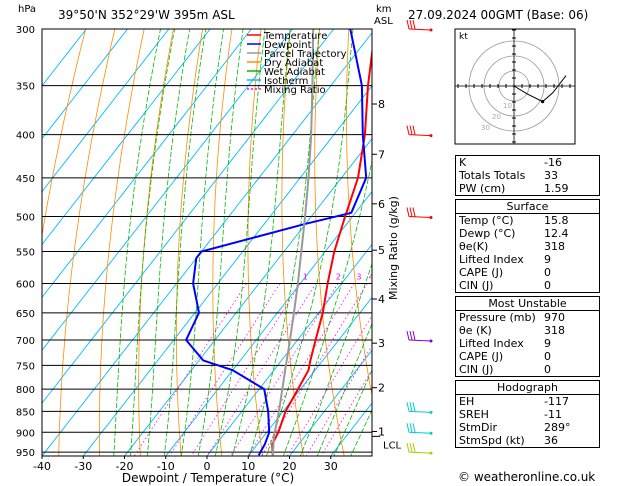  I want to click on parcel-trajectory-line, so click(293, 242).